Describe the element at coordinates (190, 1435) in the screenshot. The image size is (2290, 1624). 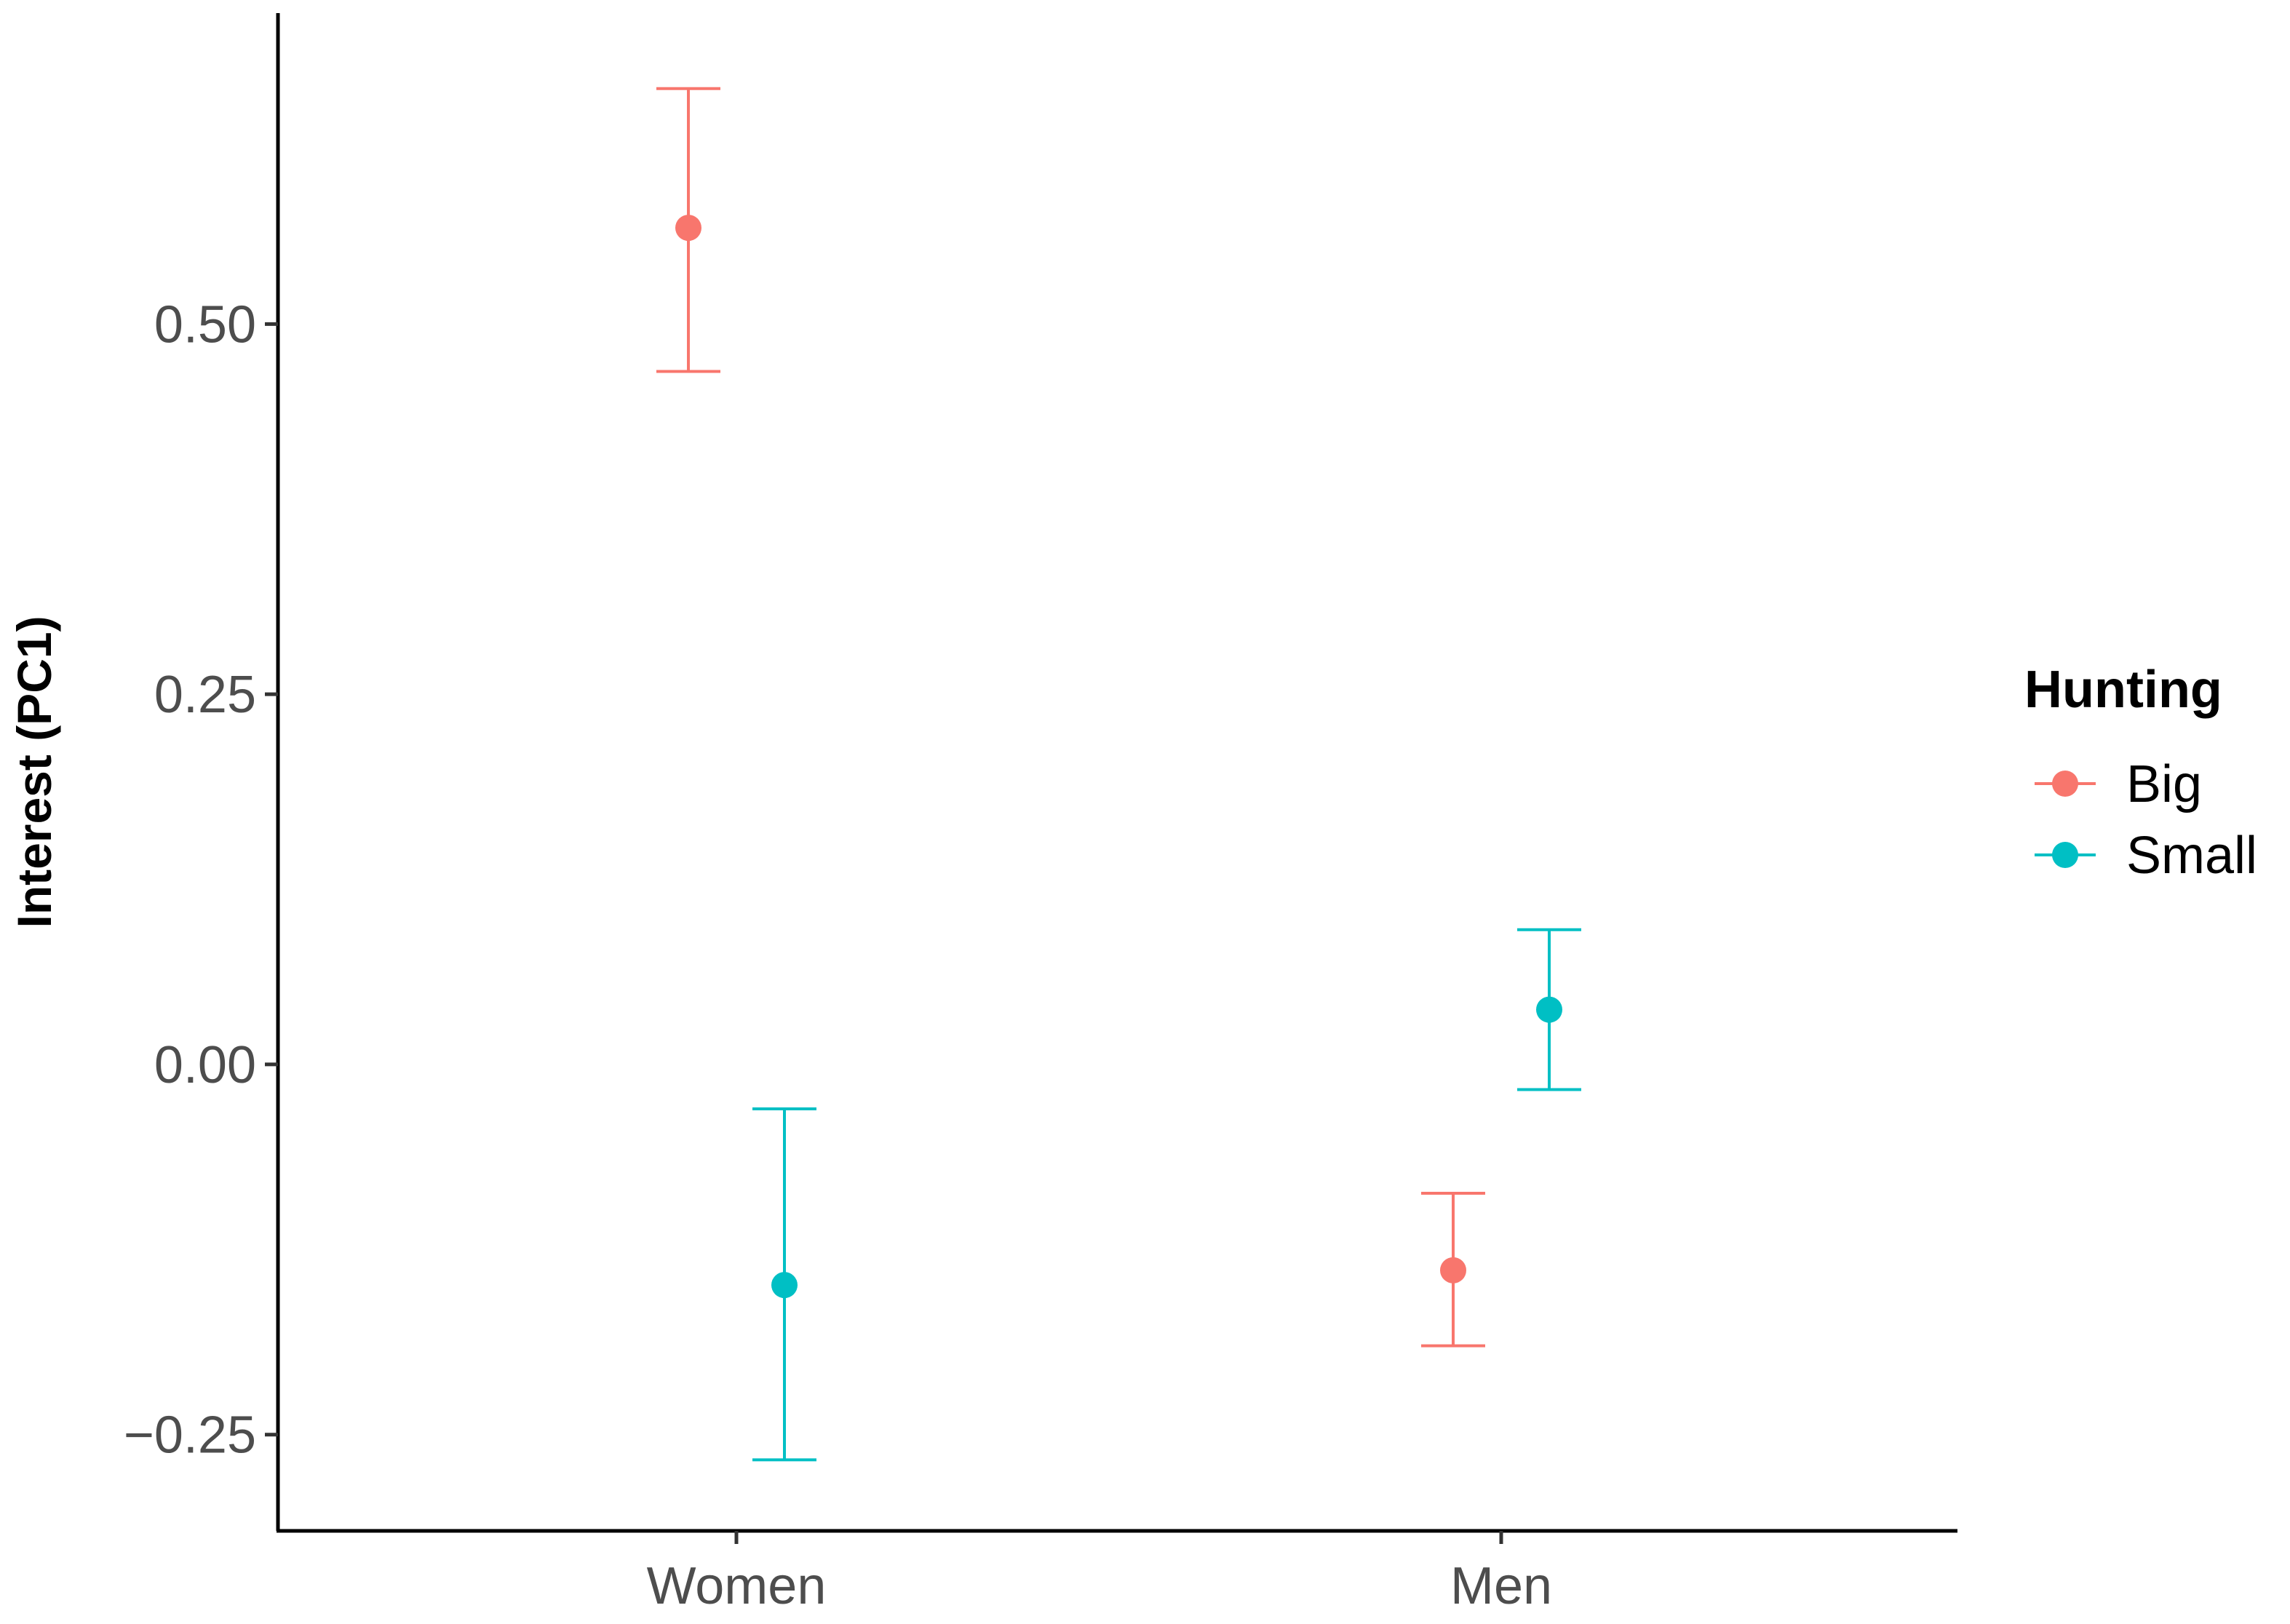
I see `y-tick-label: −0.25` at that location.